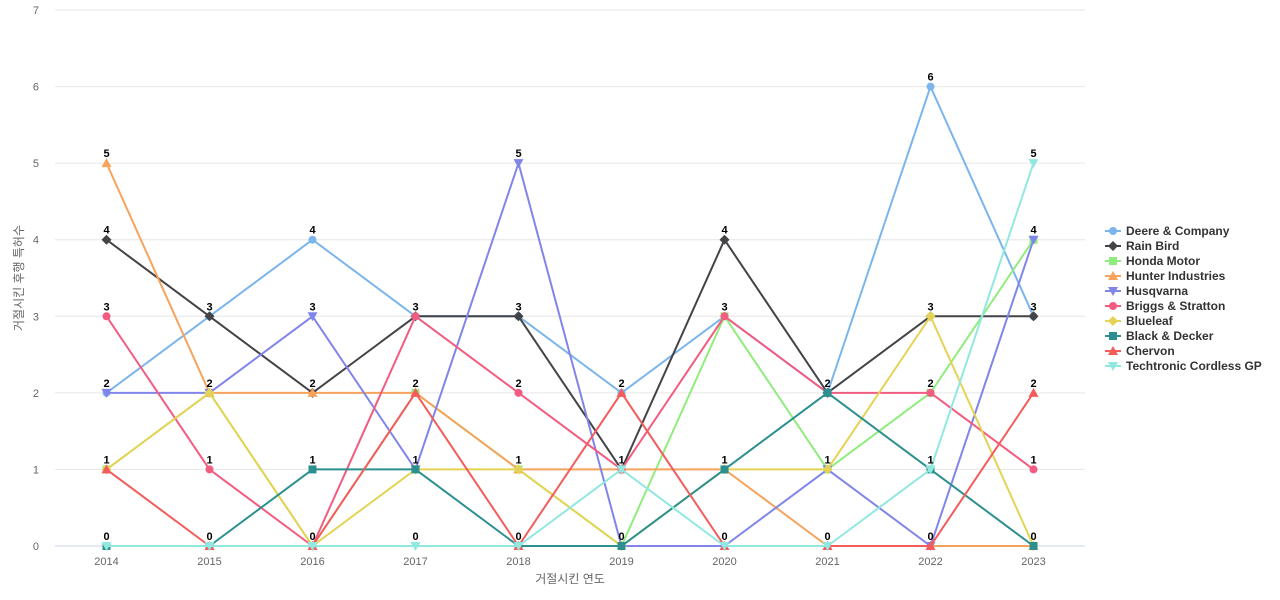 The width and height of the screenshot is (1280, 600). I want to click on legend-item: Honda Motor, so click(1152, 261).